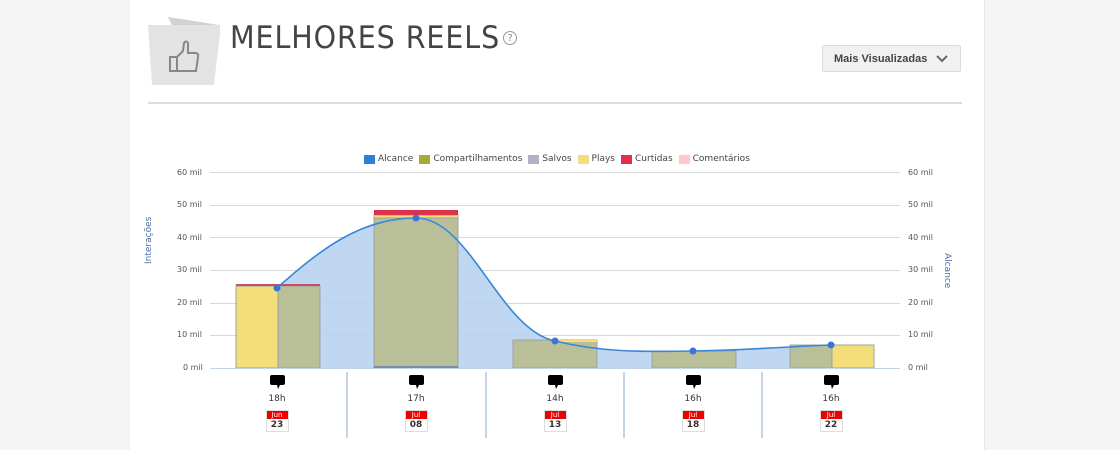  I want to click on date-day: 13, so click(555, 425).